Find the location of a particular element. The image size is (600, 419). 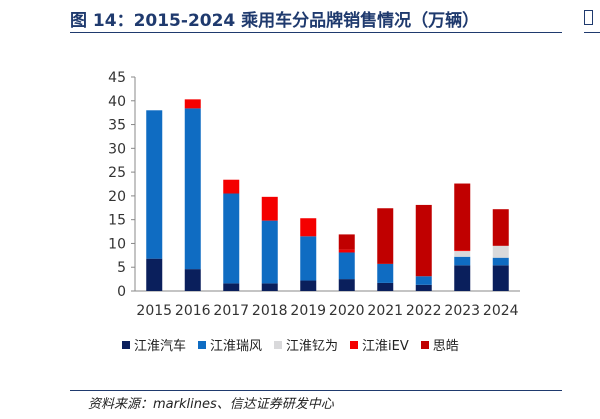

source-divider is located at coordinates (316, 390).